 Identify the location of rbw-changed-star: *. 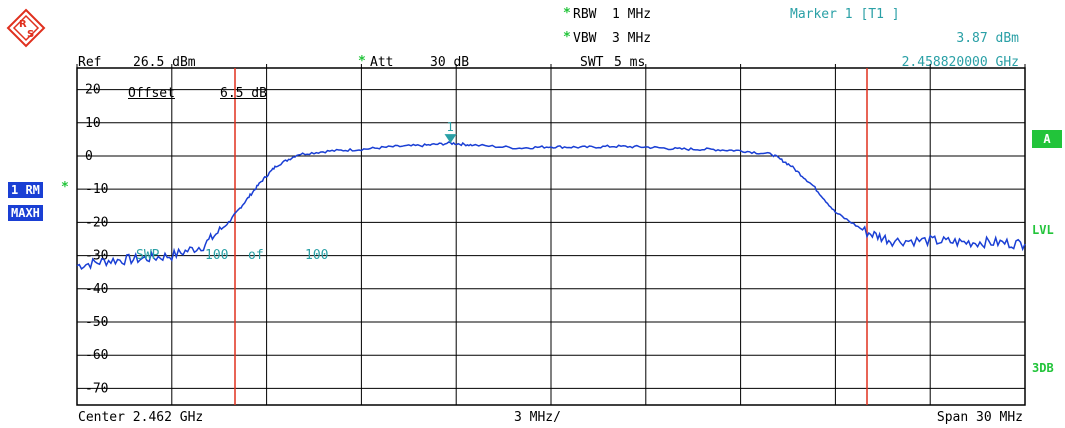
(567, 13).